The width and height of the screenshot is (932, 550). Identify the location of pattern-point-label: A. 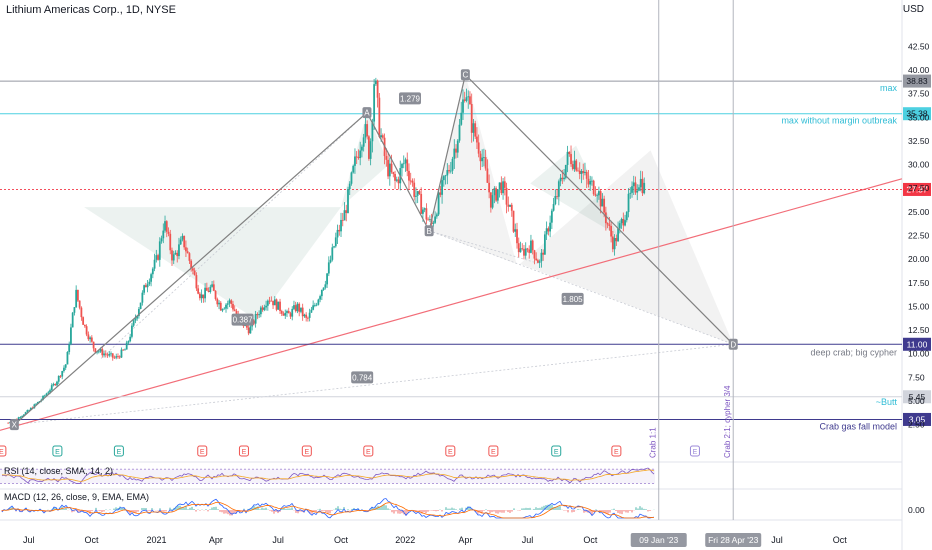
(367, 113).